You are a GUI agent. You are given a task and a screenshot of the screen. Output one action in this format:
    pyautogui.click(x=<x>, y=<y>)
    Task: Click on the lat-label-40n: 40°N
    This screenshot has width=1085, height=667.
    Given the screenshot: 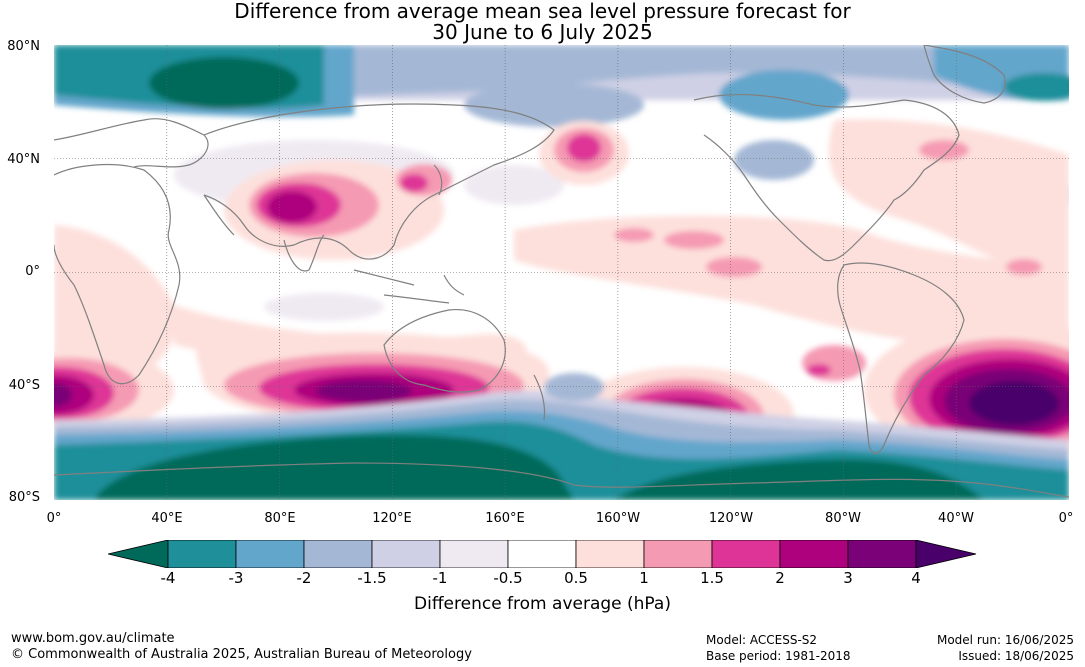 What is the action you would take?
    pyautogui.click(x=23, y=159)
    